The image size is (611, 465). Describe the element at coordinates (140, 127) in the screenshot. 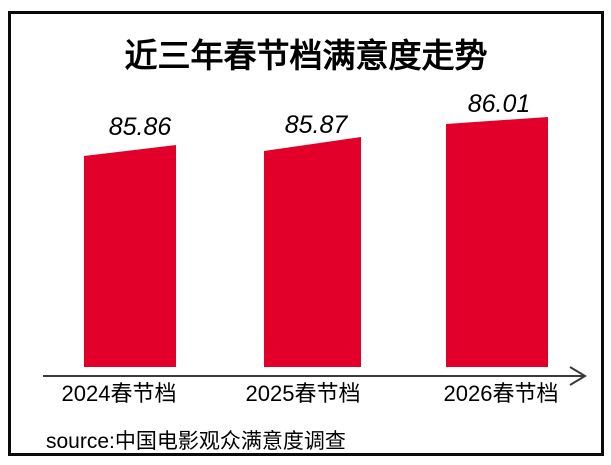

I see `bar-value-2024: 85.86` at that location.